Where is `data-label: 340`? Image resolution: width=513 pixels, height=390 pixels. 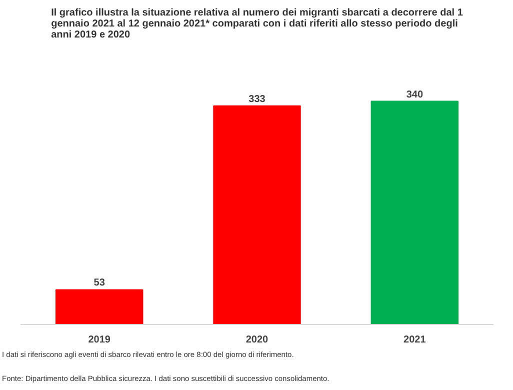 data-label: 340 is located at coordinates (415, 94).